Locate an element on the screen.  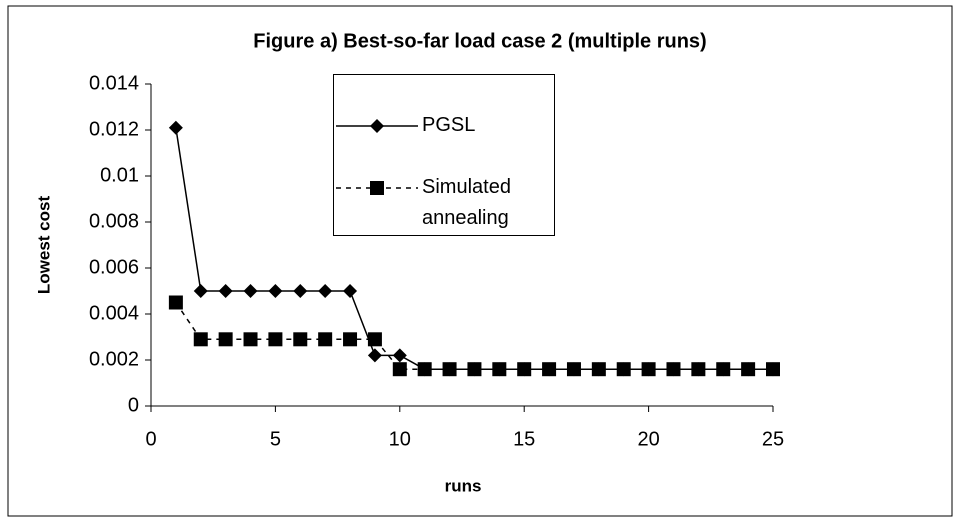
y-axis-label: Lowest cost is located at coordinates (43, 245).